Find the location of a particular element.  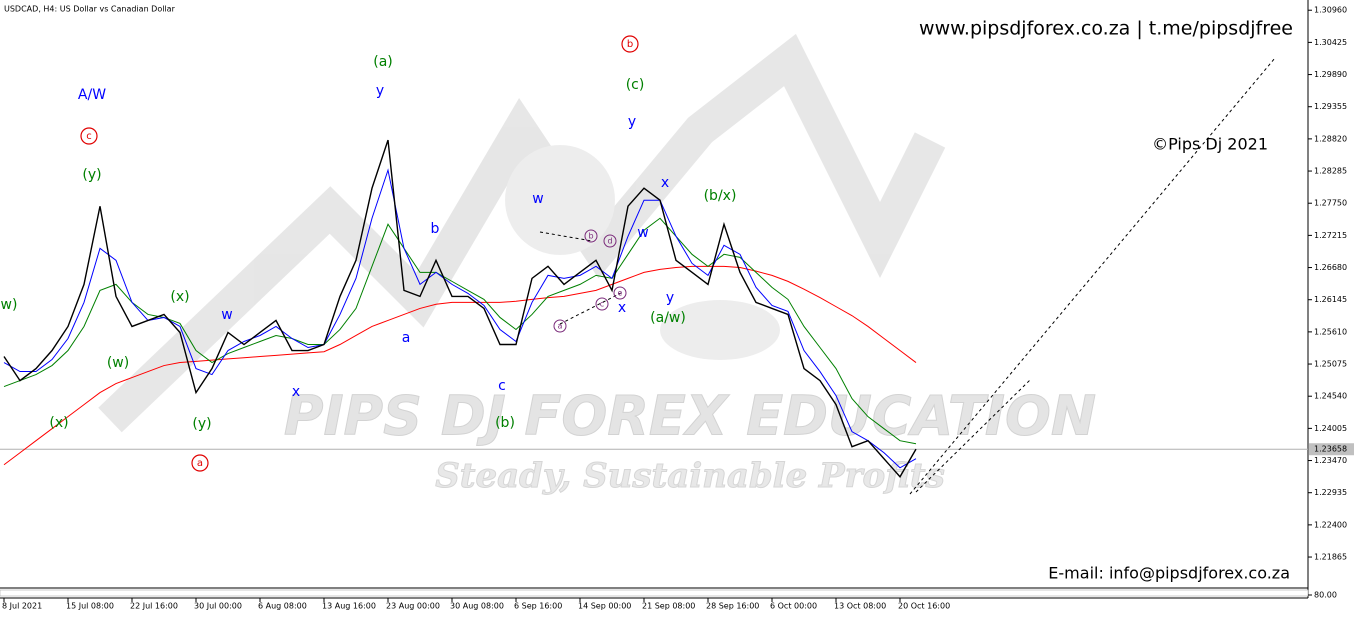

wave-line is located at coordinates (566, 236).